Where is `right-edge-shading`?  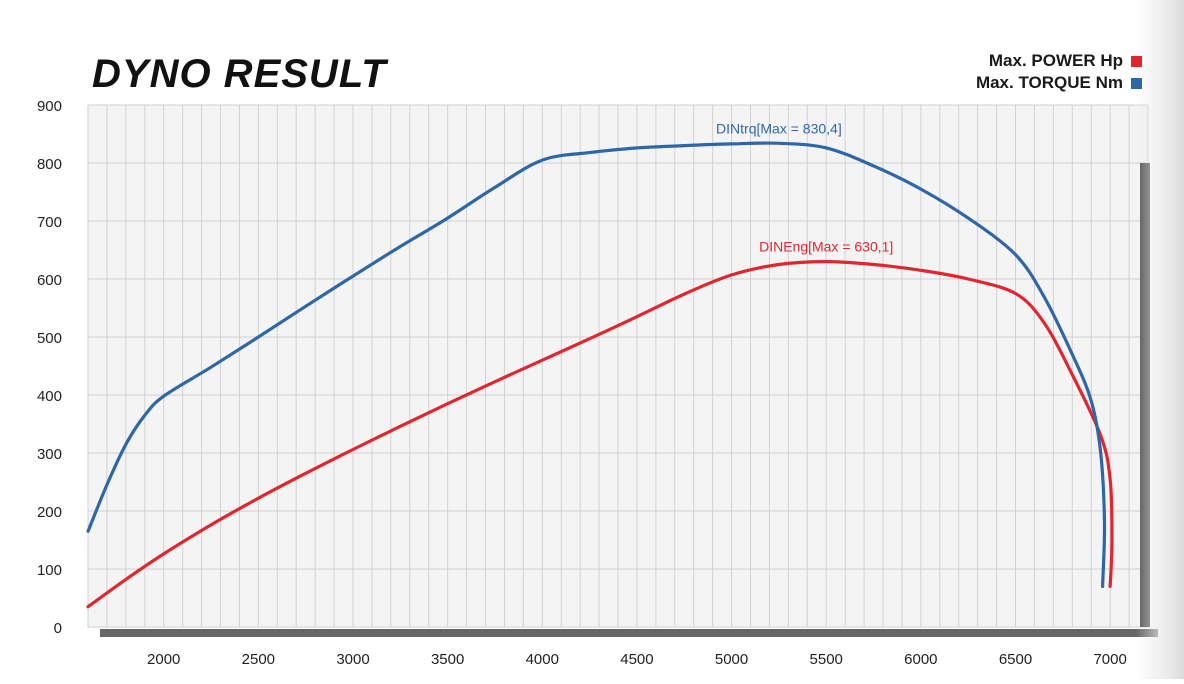 right-edge-shading is located at coordinates (1160, 339).